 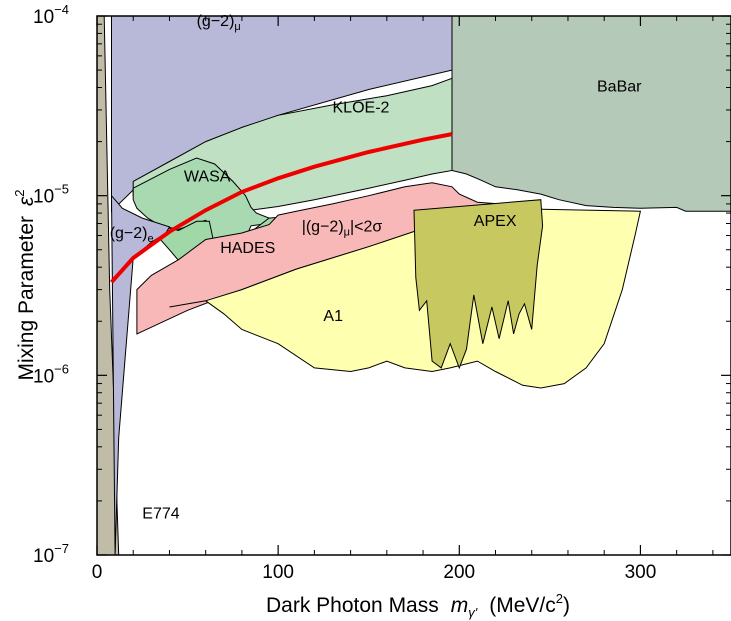 What do you see at coordinates (51, 15) in the screenshot?
I see `y-tick-label: 10⁻⁴` at bounding box center [51, 15].